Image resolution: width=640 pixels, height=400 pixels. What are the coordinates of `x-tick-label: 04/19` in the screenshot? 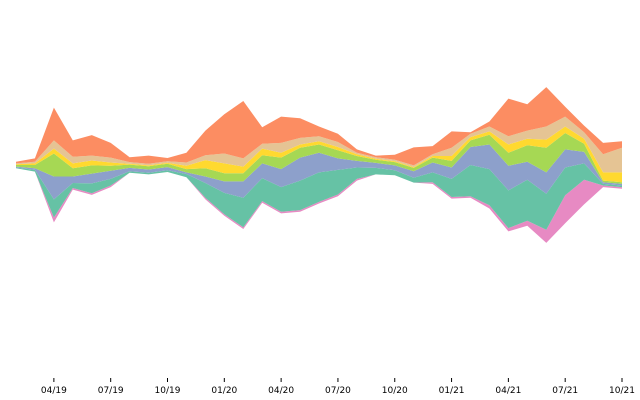 It's located at (54, 391).